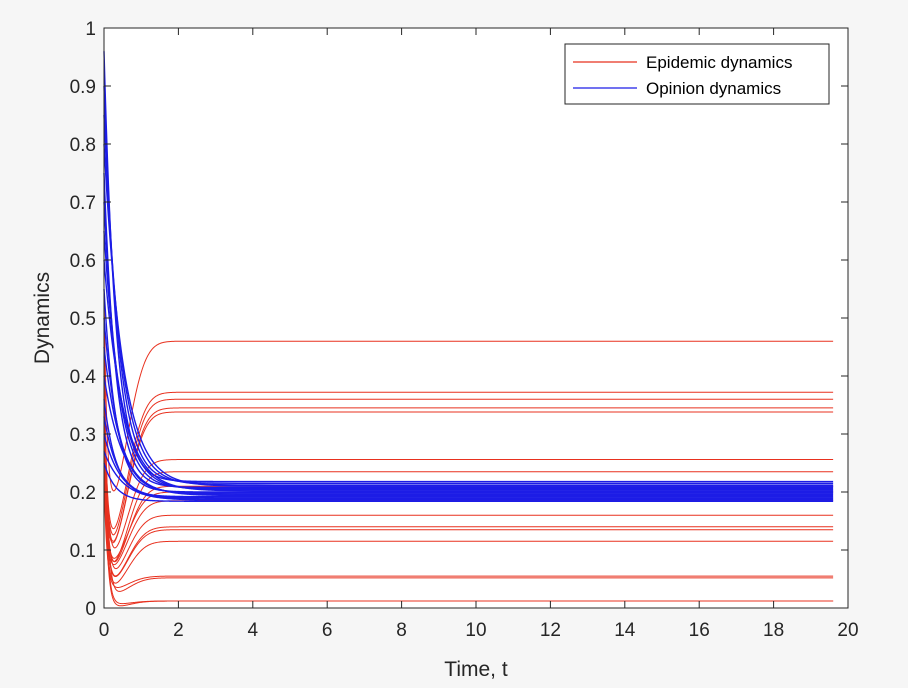 The height and width of the screenshot is (688, 908). What do you see at coordinates (773, 630) in the screenshot?
I see `x-tick-label: 18` at bounding box center [773, 630].